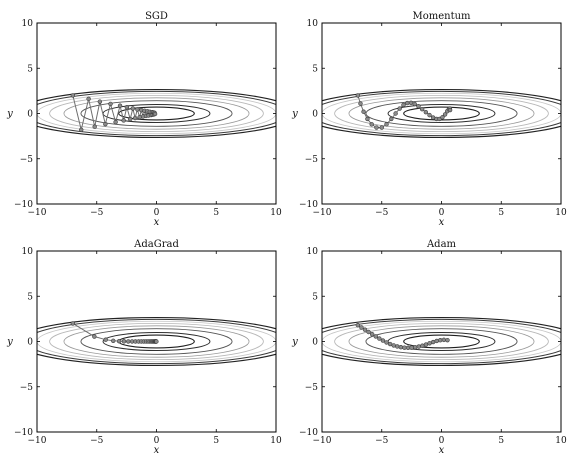  I want to click on momentum-title: Momentum, so click(441, 16).